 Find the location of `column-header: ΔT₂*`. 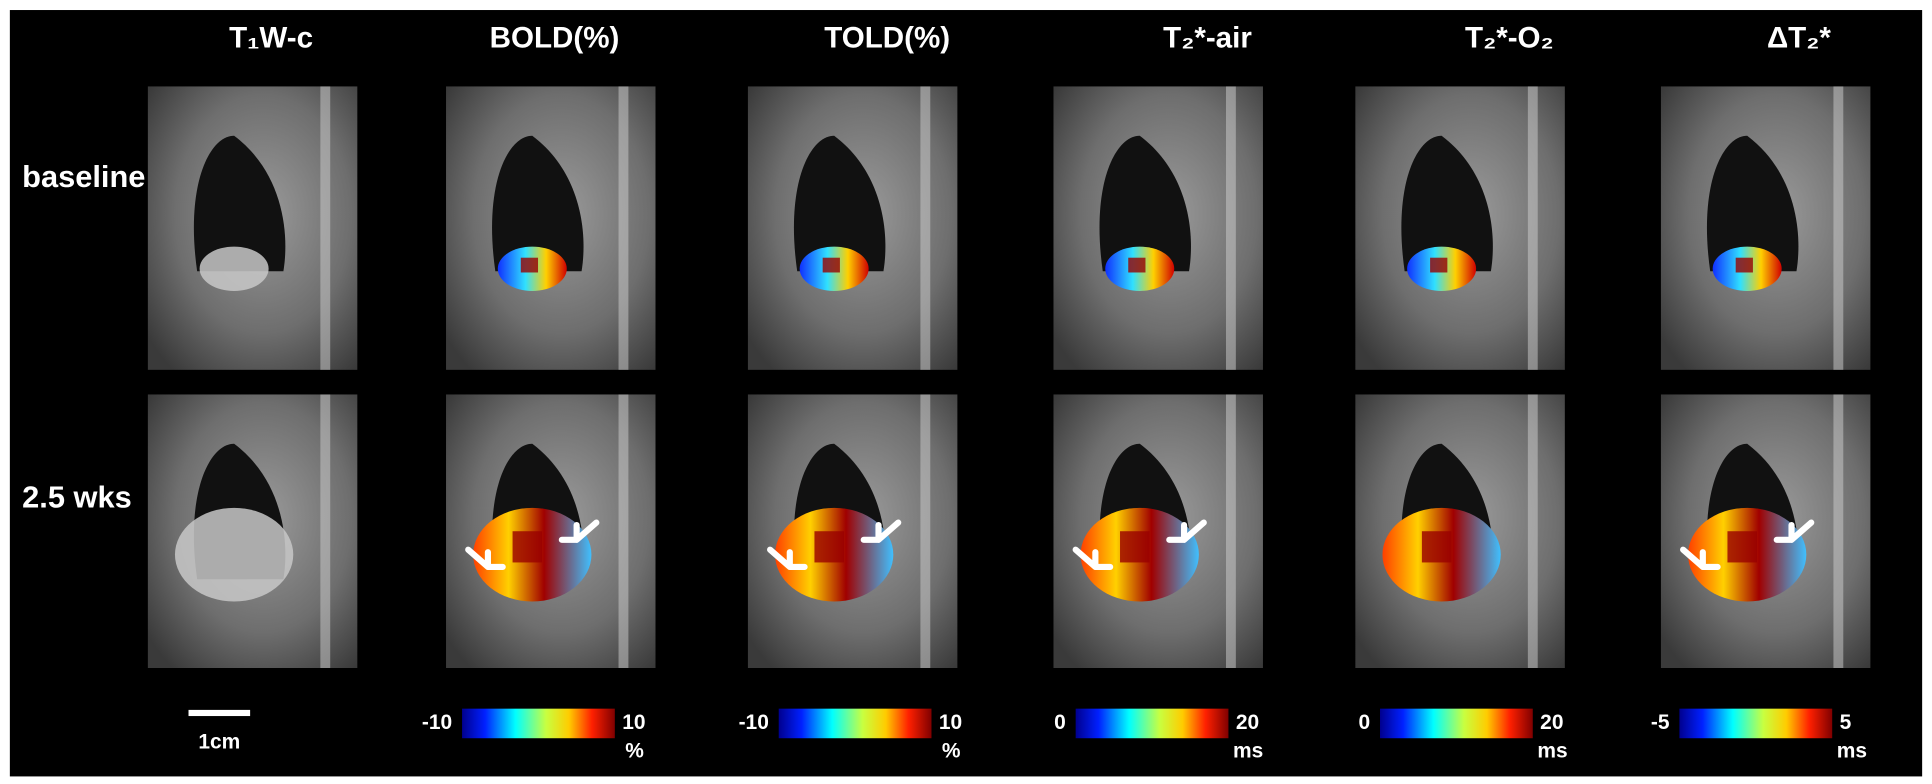

column-header: ΔT₂* is located at coordinates (1799, 37).